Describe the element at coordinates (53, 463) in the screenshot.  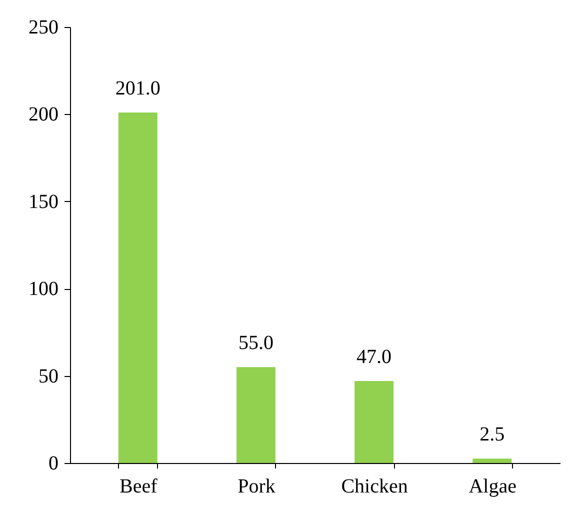
I see `y-tick-label: 0` at that location.